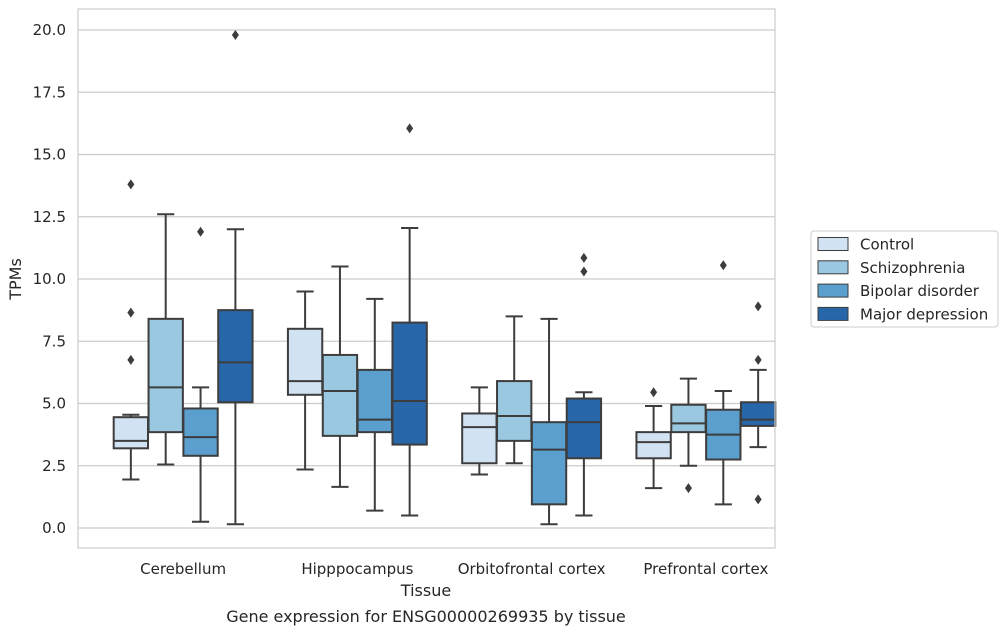 Image resolution: width=1007 pixels, height=638 pixels. What do you see at coordinates (54, 466) in the screenshot?
I see `y-tick-label: 2.5` at bounding box center [54, 466].